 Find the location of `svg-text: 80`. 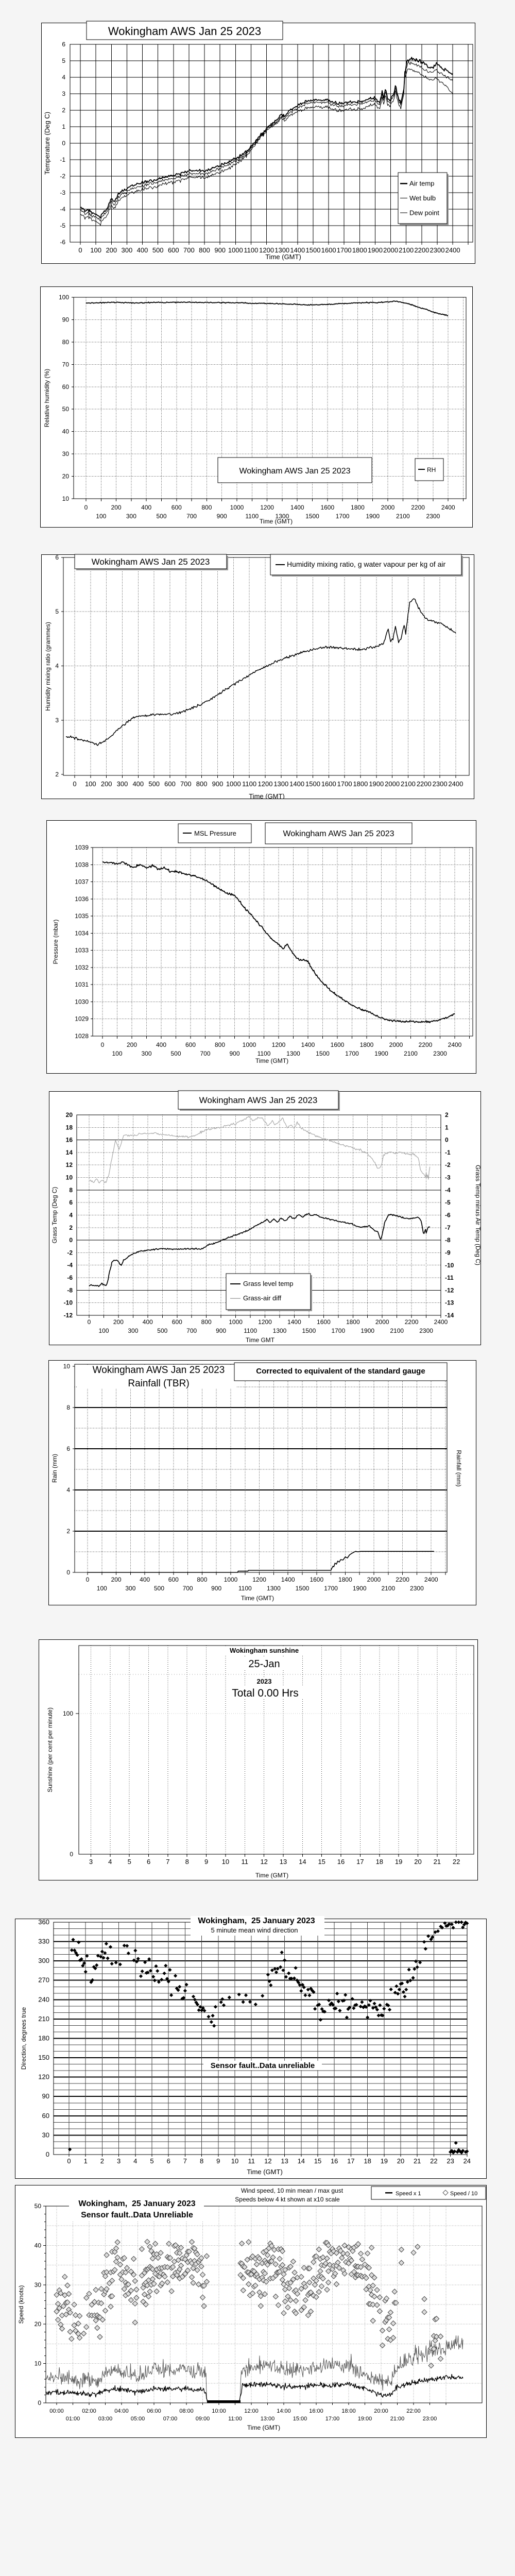

svg-text: 80 is located at coordinates (66, 342).